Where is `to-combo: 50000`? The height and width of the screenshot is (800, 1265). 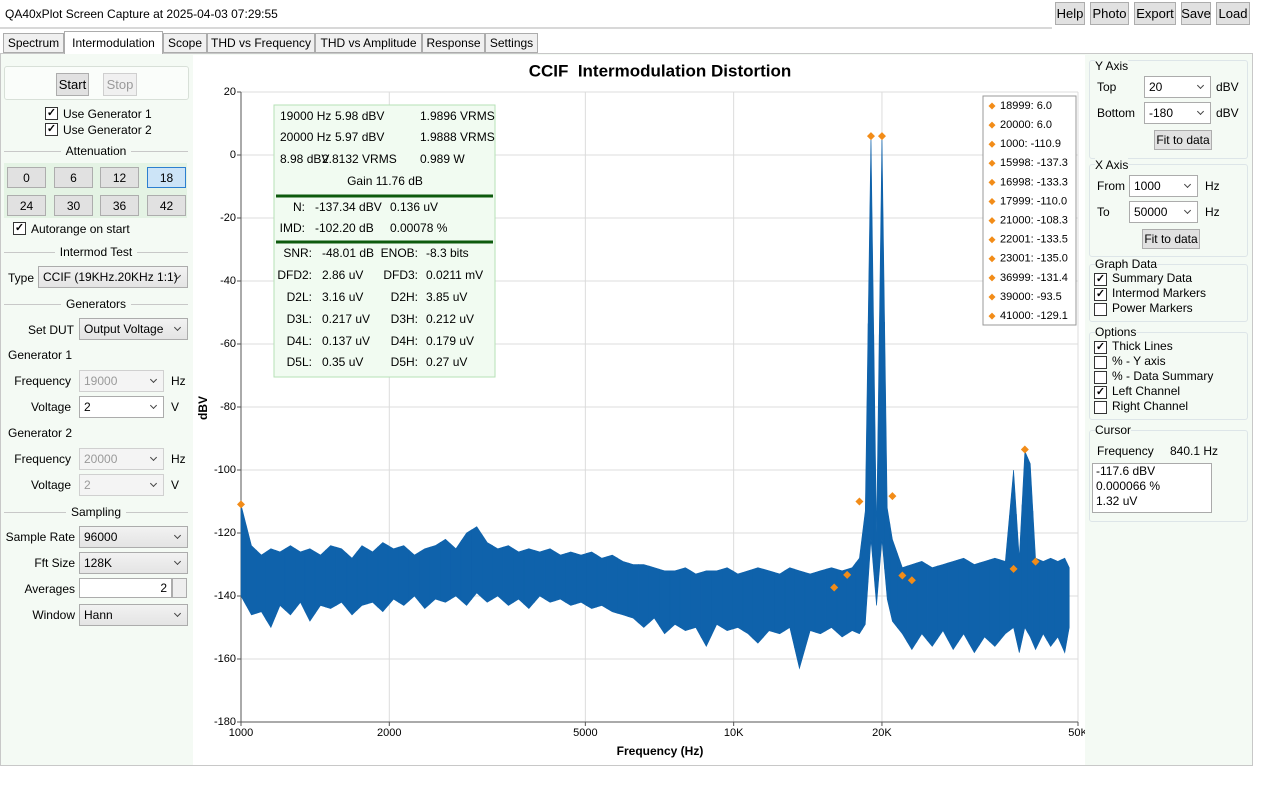 to-combo: 50000 is located at coordinates (1163, 212).